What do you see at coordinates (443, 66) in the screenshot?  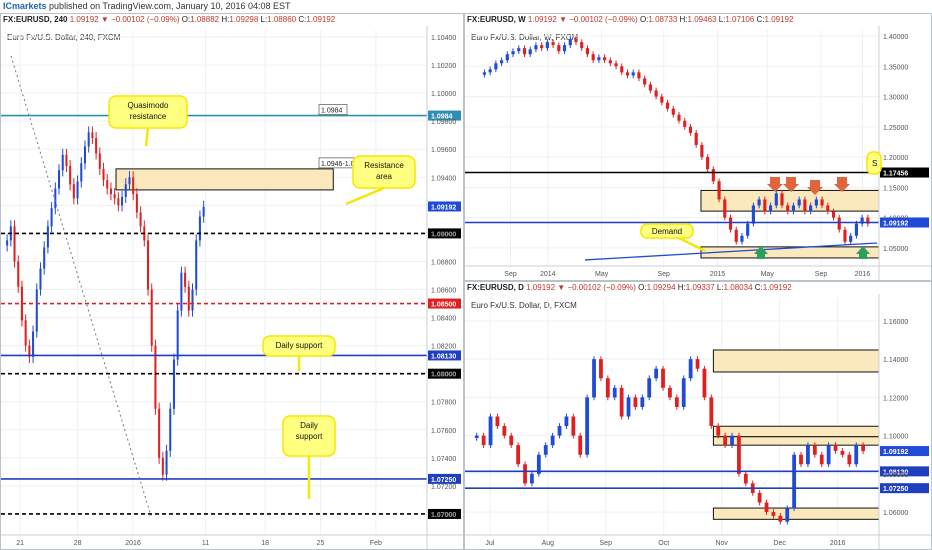 I see `y-tick-label: 1.10200` at bounding box center [443, 66].